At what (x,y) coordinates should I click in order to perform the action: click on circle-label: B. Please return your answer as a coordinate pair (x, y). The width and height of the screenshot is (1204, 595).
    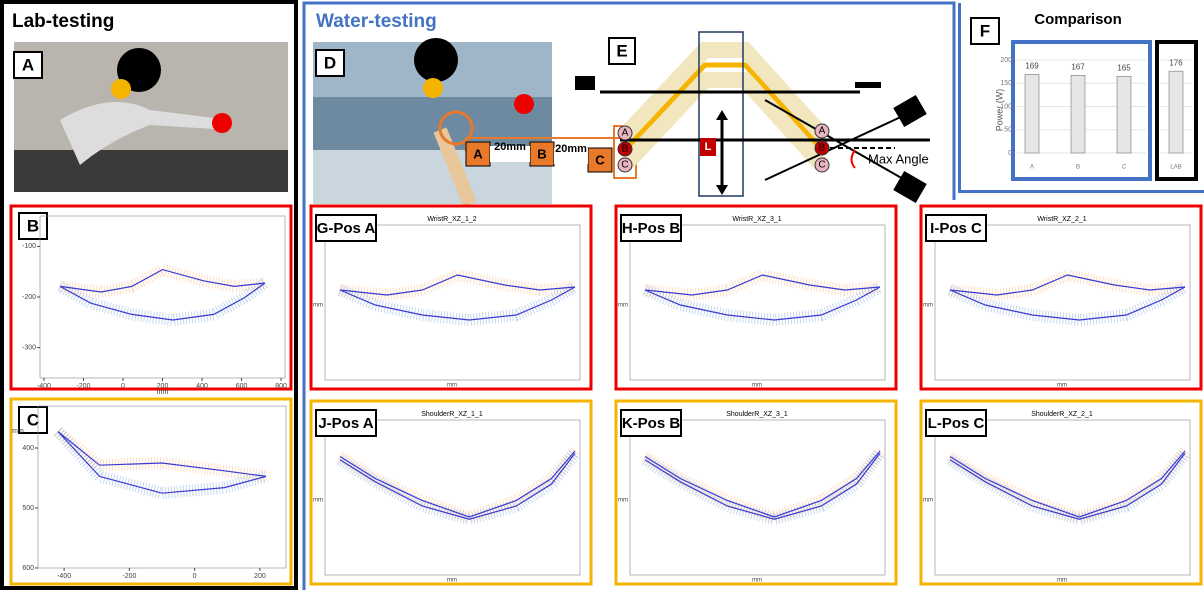
    Looking at the image, I should click on (822, 148).